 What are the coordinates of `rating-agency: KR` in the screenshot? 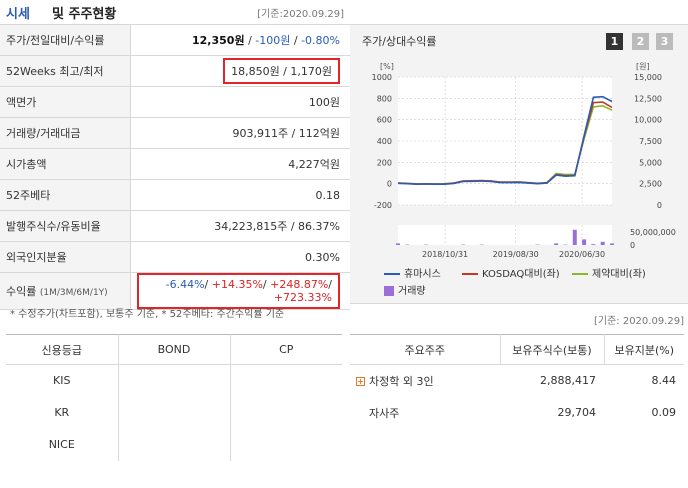 It's located at (62, 412).